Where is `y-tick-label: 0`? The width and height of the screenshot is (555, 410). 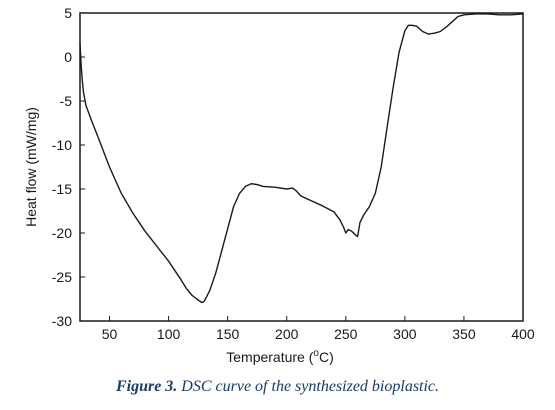
y-tick-label: 0 is located at coordinates (68, 57).